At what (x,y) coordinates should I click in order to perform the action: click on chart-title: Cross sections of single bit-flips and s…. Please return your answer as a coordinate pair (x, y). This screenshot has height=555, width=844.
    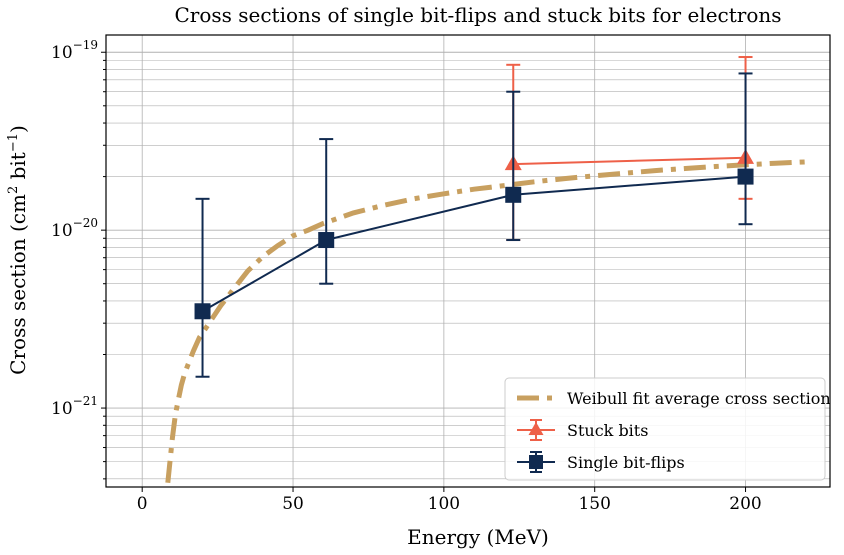
    Looking at the image, I should click on (477, 15).